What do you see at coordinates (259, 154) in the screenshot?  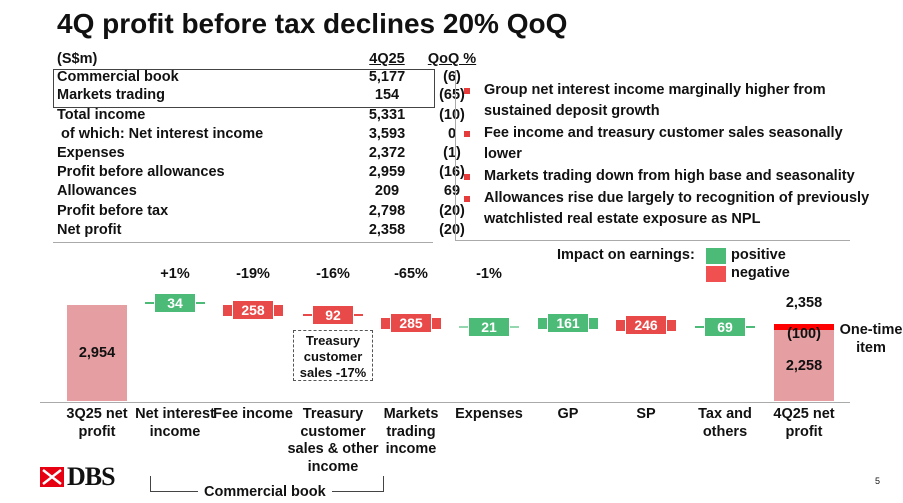 I see `table-row: Expenses 2,372 (1)` at bounding box center [259, 154].